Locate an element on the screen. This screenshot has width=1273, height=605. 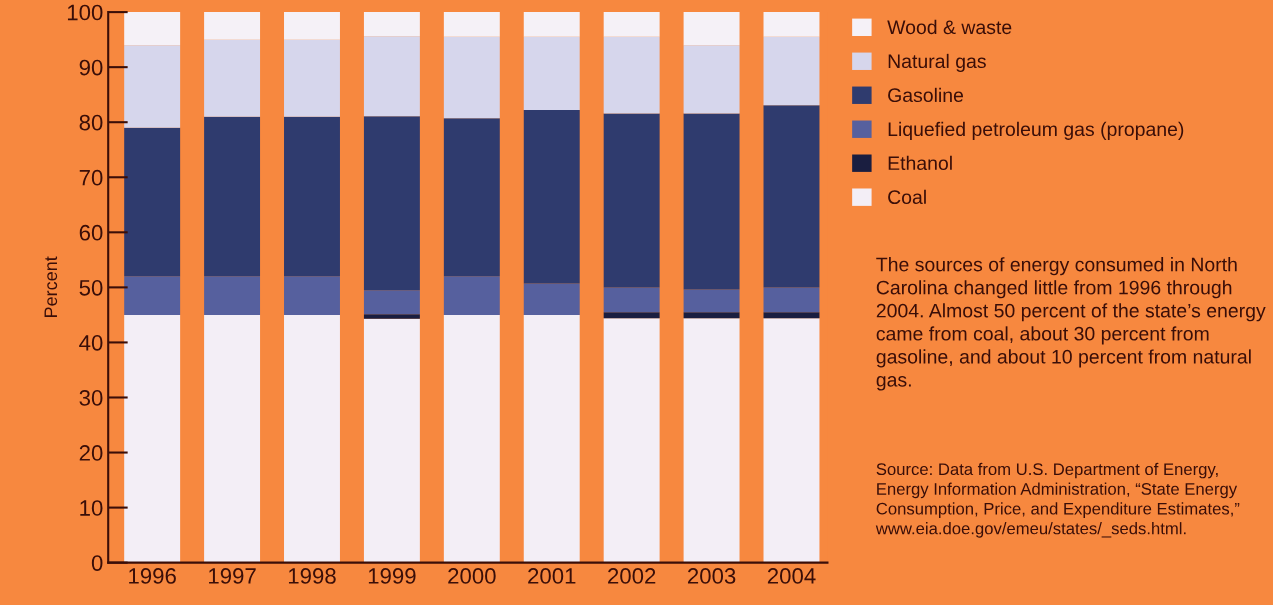
legend-label: Ethanol is located at coordinates (920, 163).